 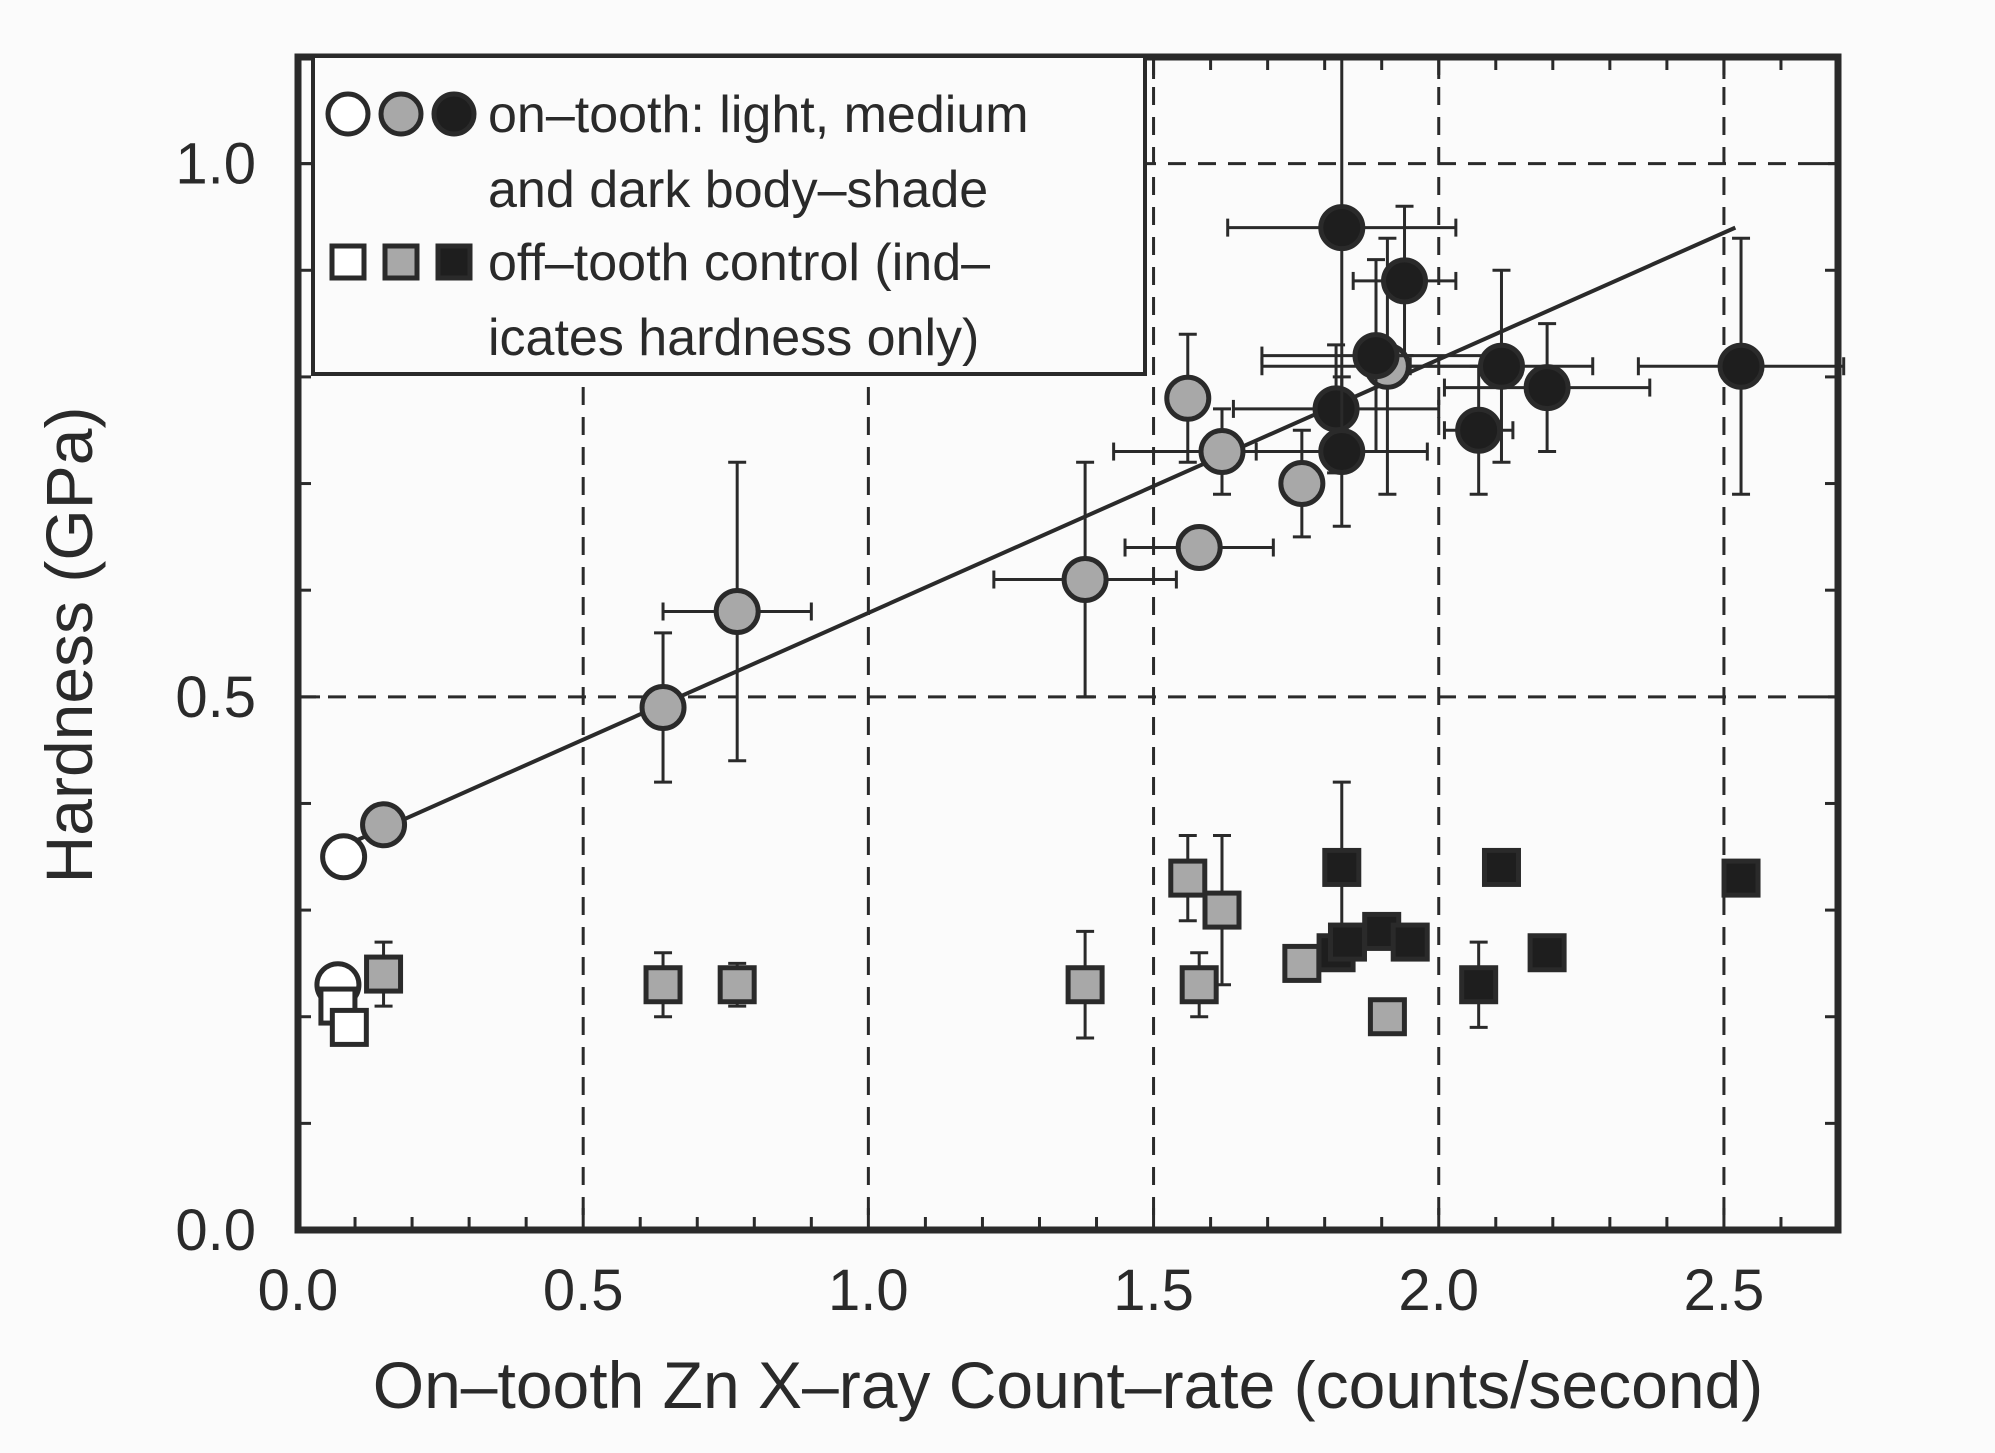 What do you see at coordinates (1438, 1290) in the screenshot?
I see `x-tick-label: 2.0` at bounding box center [1438, 1290].